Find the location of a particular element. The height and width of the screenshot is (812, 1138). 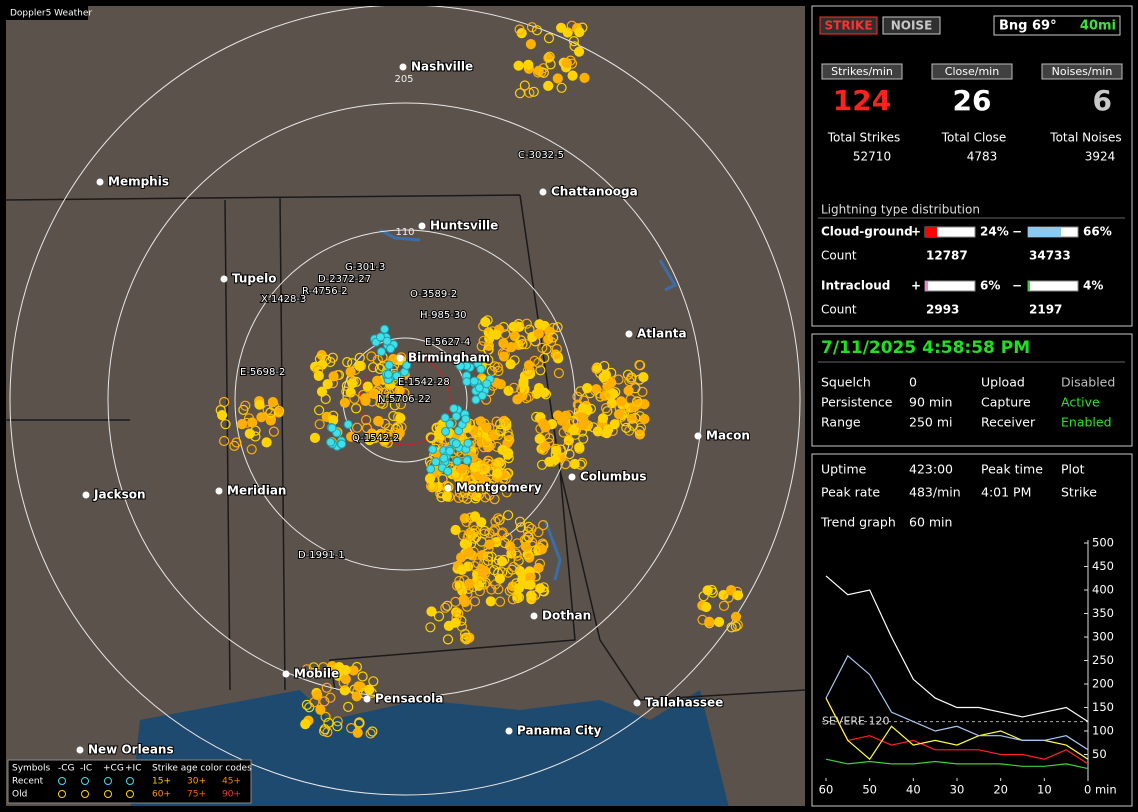

mode-button-label: STRIKE is located at coordinates (848, 26).